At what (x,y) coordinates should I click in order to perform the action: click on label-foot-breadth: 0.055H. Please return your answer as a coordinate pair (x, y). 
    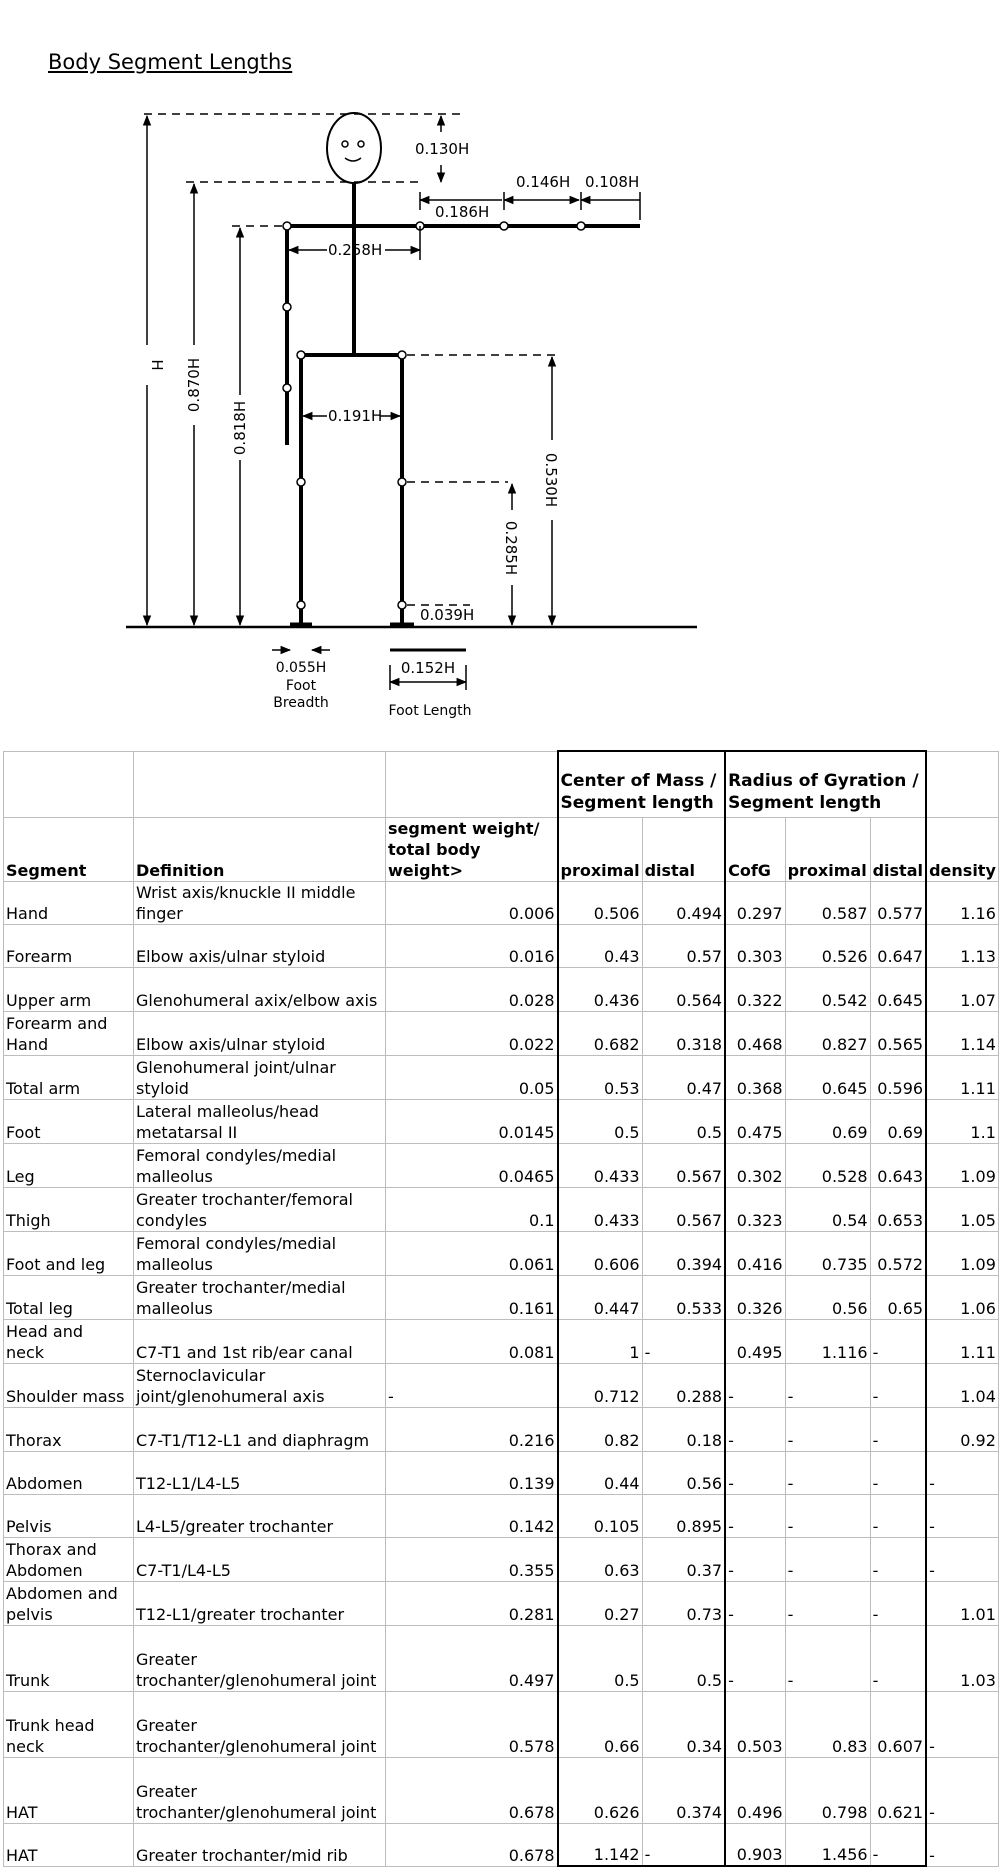
    Looking at the image, I should click on (301, 668).